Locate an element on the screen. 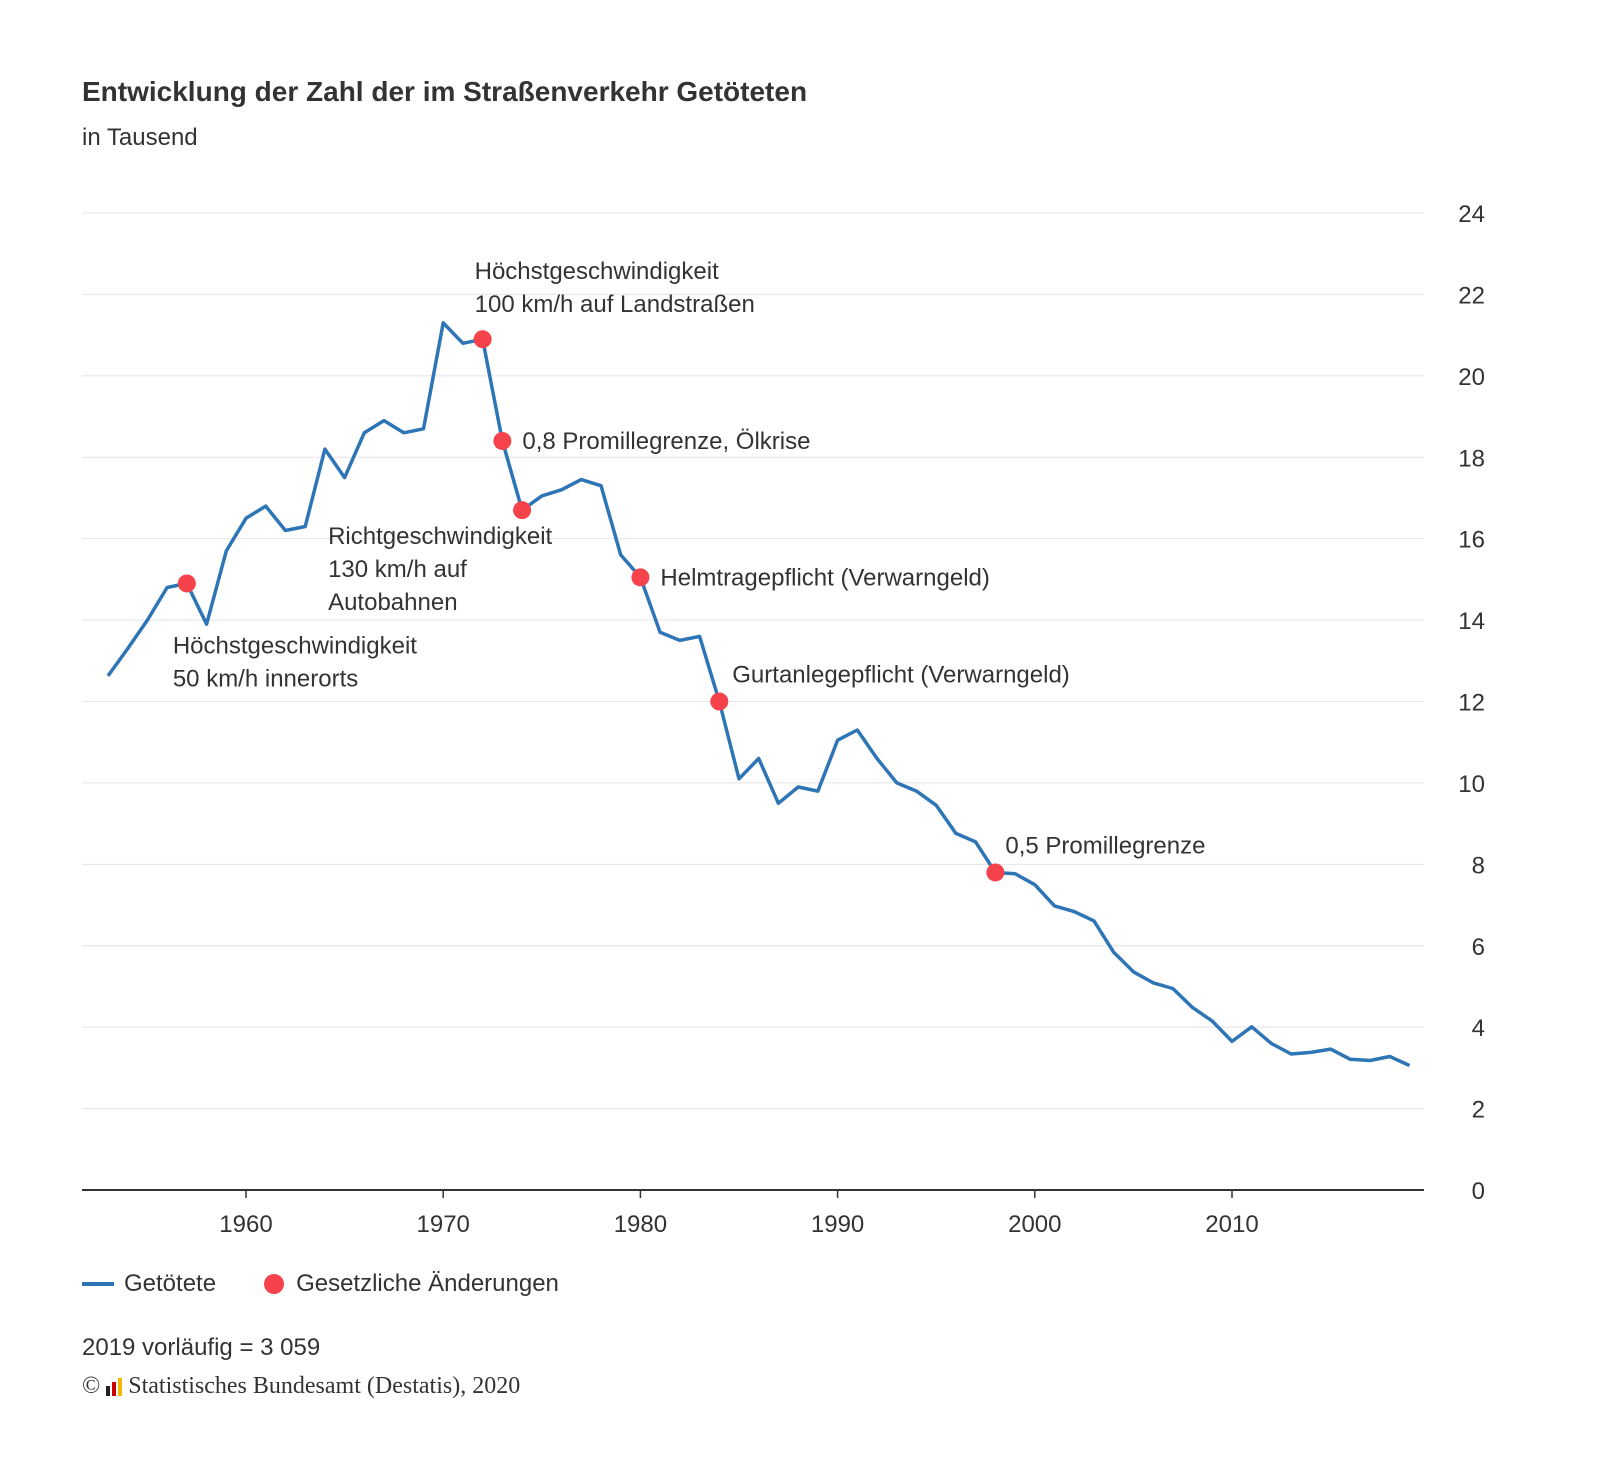  legend-label-getoetete: Getötete is located at coordinates (170, 1283).